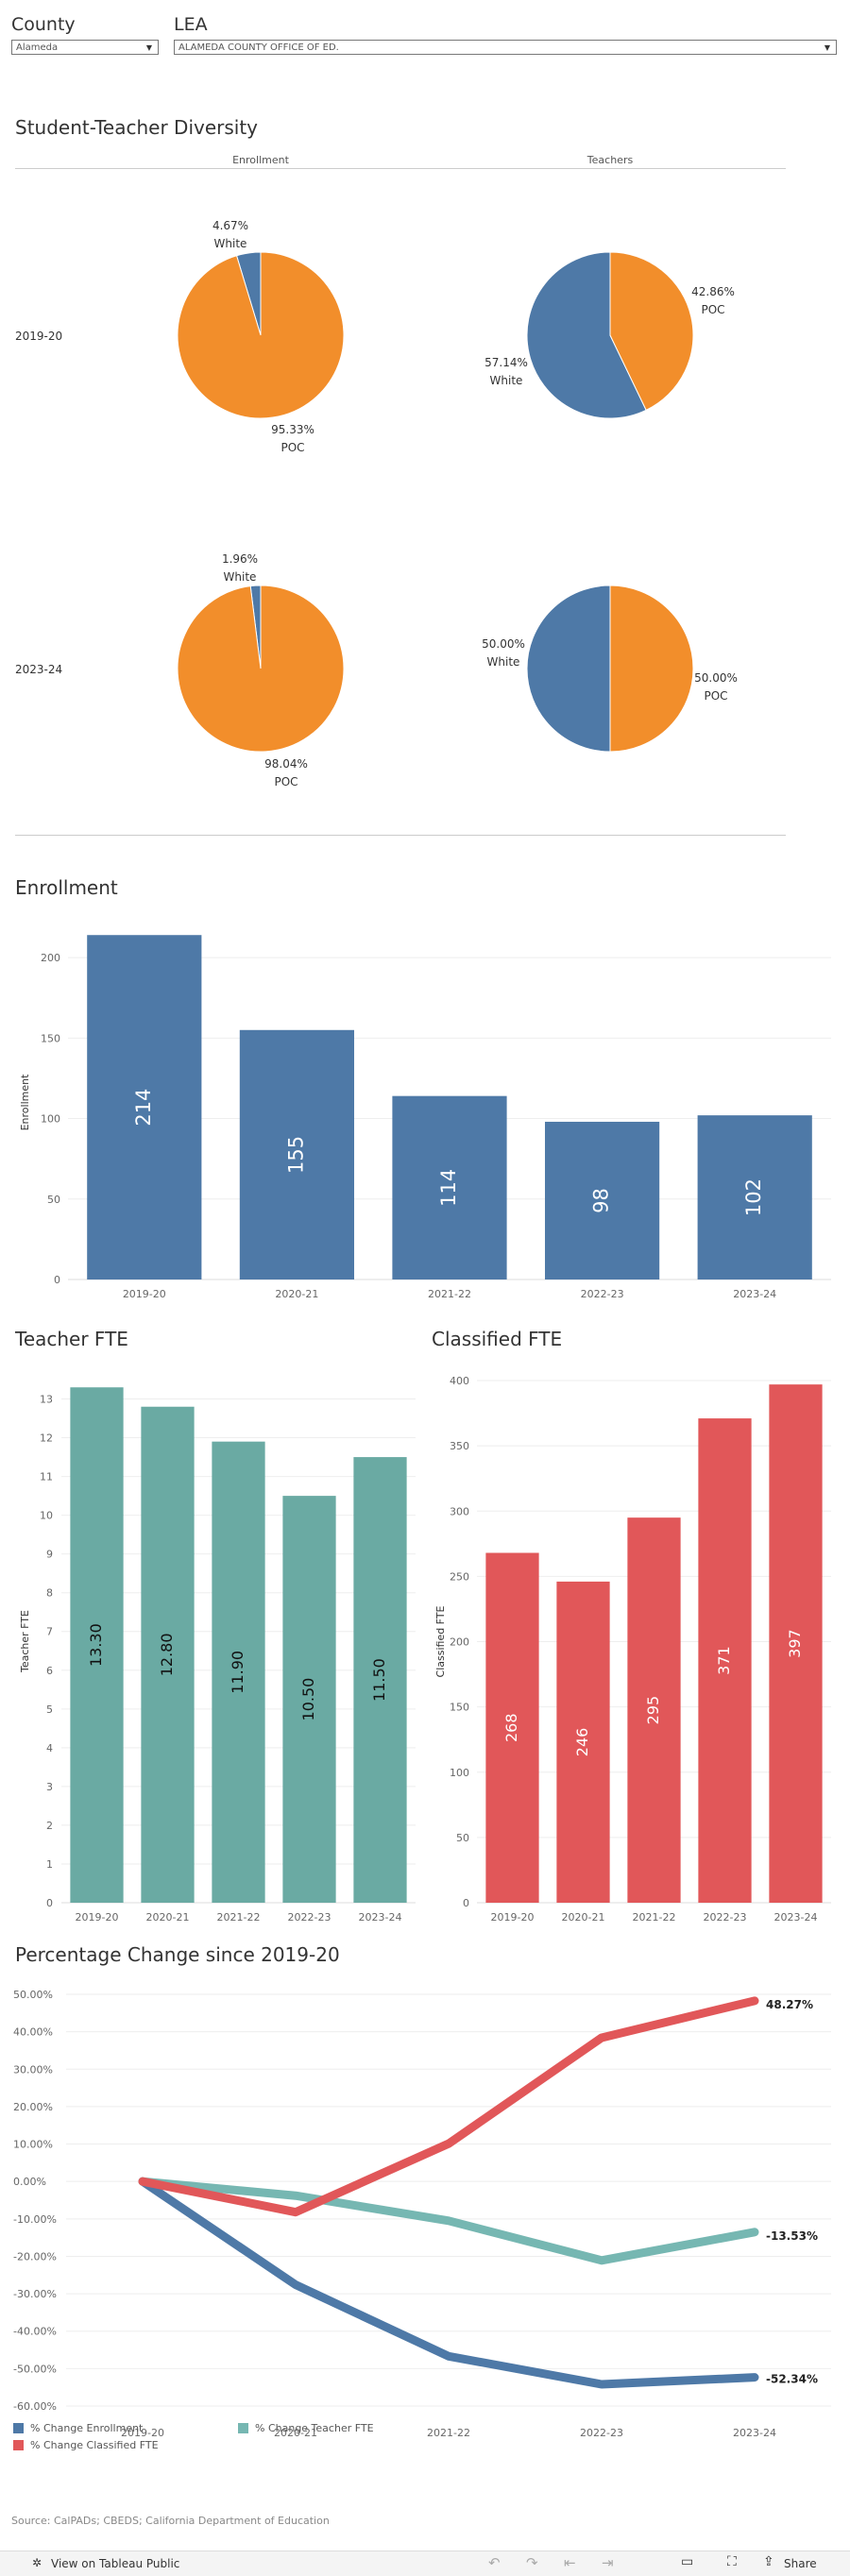 The height and width of the screenshot is (2576, 850). Describe the element at coordinates (570, 2562) in the screenshot. I see `revert-icon: ⇤` at that location.